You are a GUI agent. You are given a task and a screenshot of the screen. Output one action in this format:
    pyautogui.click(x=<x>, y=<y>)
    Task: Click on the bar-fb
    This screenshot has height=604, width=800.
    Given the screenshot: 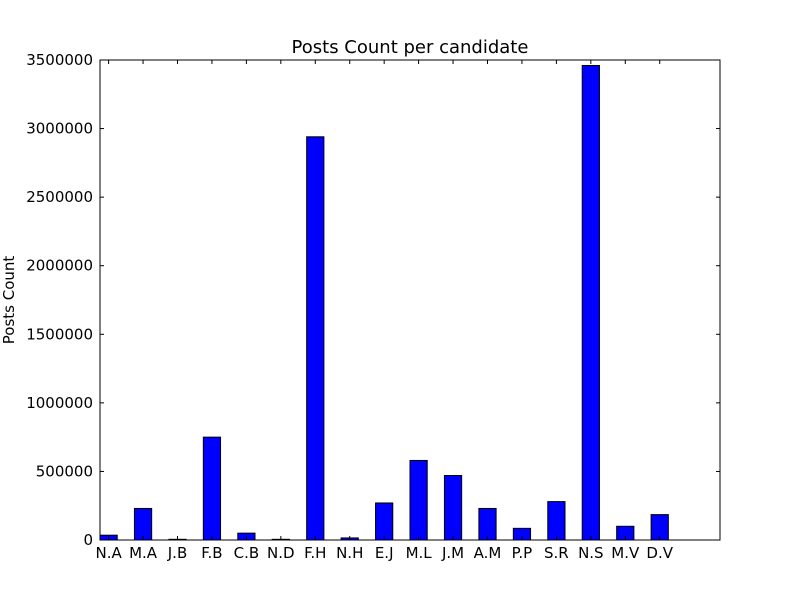 What is the action you would take?
    pyautogui.click(x=212, y=488)
    